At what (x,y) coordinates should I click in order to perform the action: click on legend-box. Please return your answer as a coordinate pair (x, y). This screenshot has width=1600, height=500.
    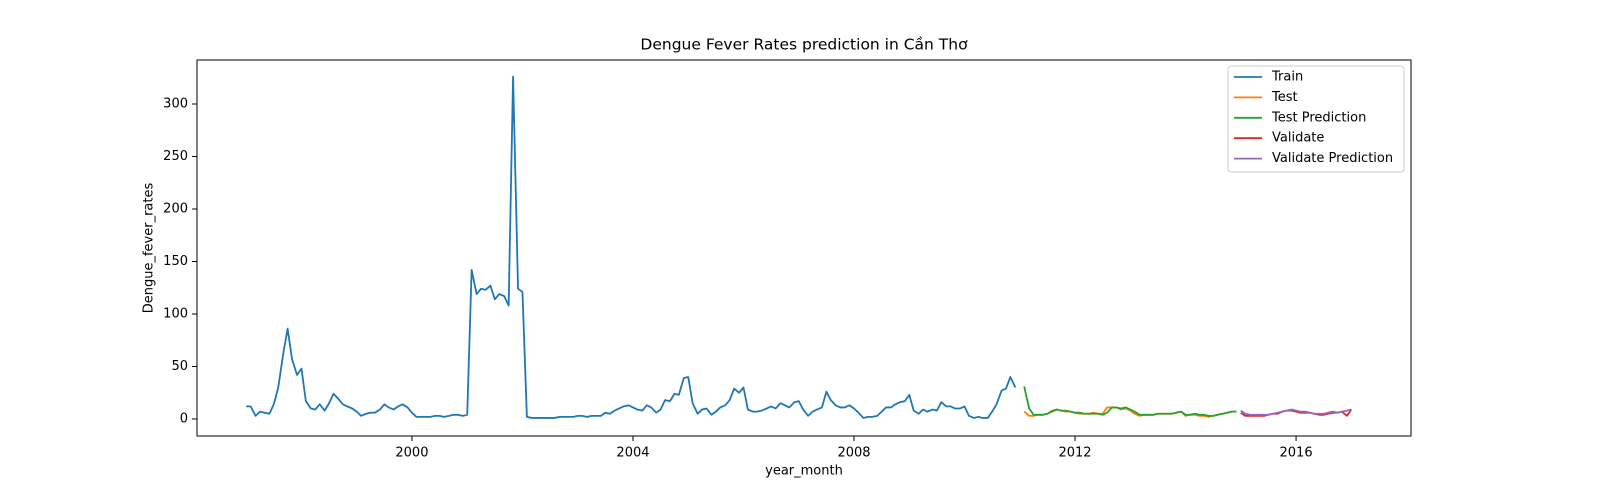
    Looking at the image, I should click on (1316, 119).